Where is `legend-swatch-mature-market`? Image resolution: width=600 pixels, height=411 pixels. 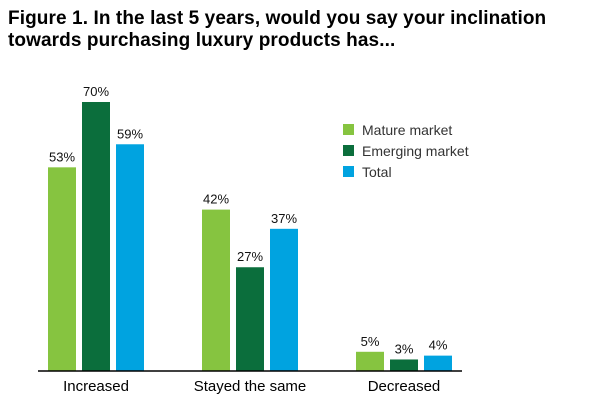 legend-swatch-mature-market is located at coordinates (348, 129).